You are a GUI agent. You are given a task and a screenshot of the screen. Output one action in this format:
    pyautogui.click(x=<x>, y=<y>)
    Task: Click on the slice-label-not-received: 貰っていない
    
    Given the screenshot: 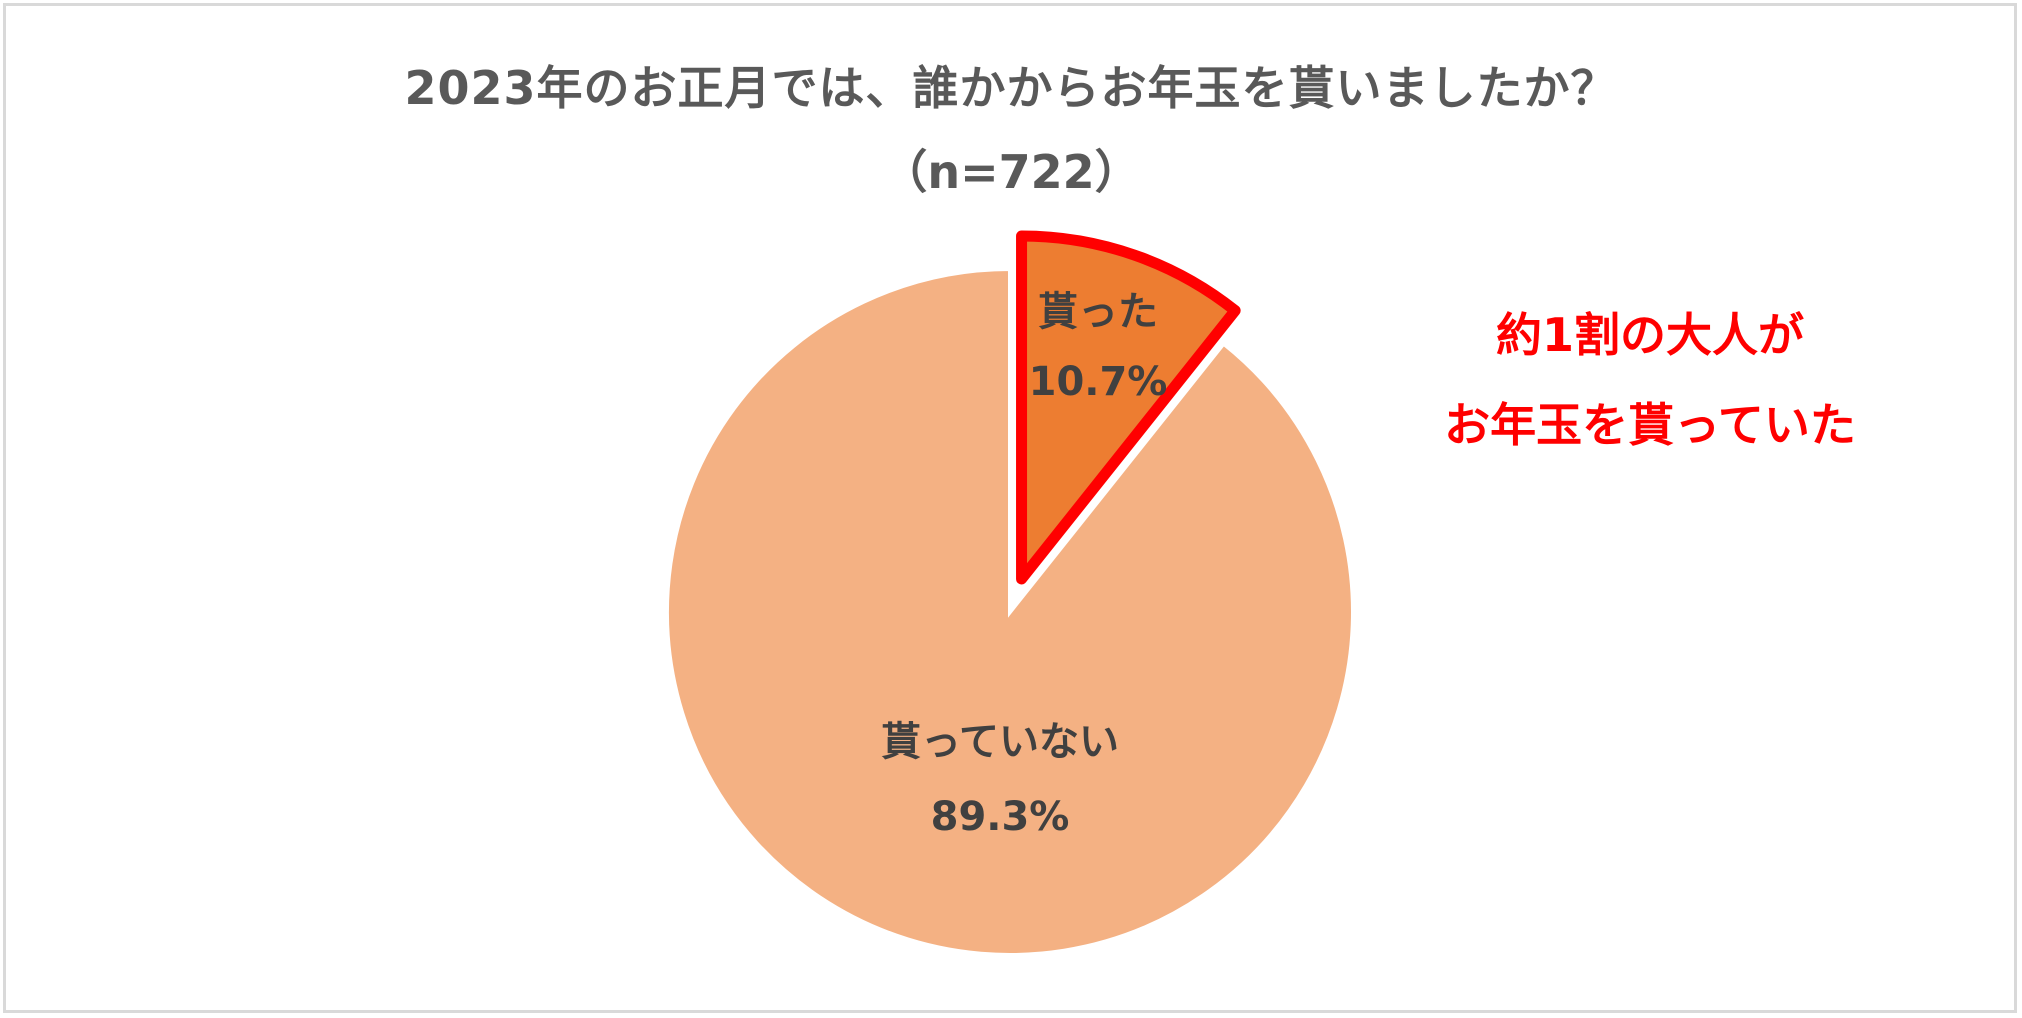 What is the action you would take?
    pyautogui.click(x=1000, y=742)
    